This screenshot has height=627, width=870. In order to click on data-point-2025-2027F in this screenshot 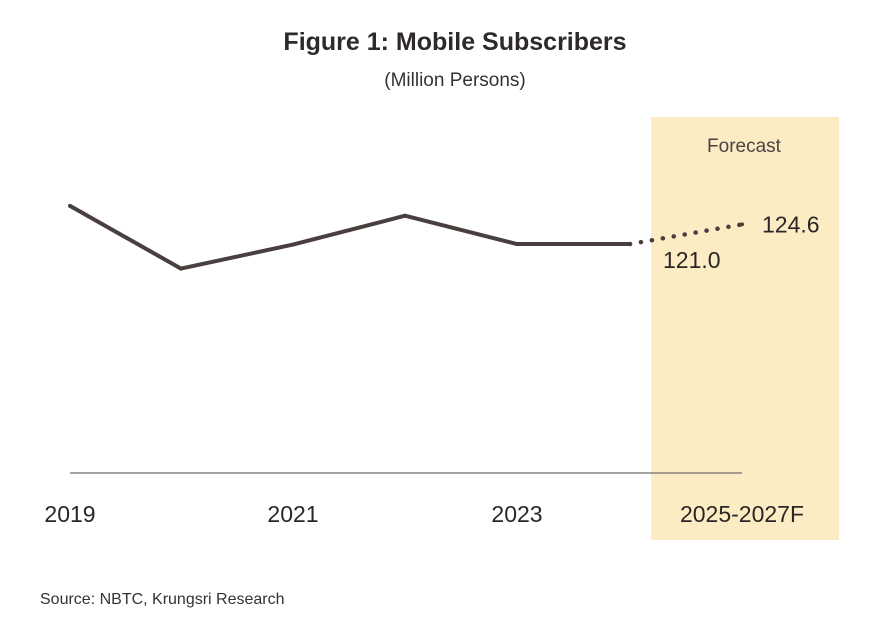, I will do `click(742, 224)`.